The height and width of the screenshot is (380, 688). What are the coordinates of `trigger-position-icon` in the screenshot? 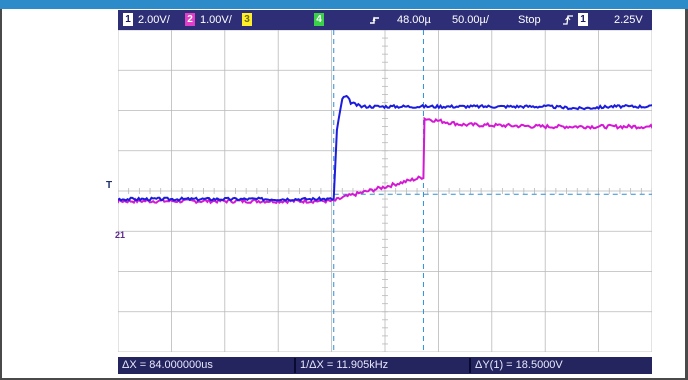 It's located at (375, 20).